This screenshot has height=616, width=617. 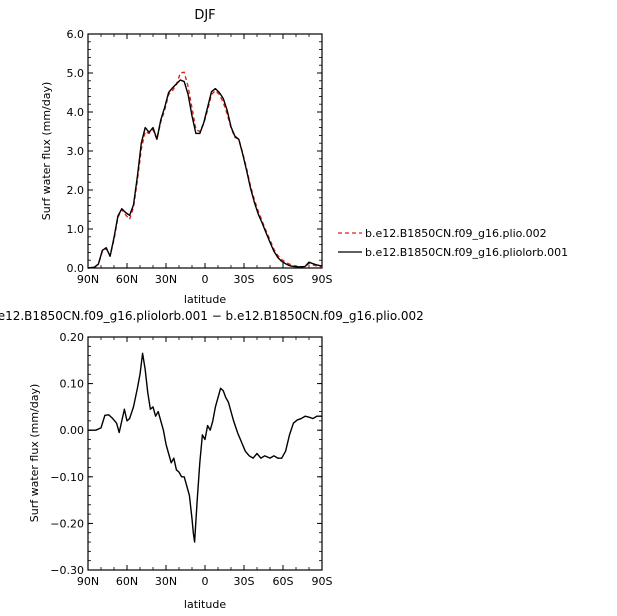 I want to click on legend-label-plio: b.e12.B1850CN.f09_g16.plio.002, so click(x=456, y=233).